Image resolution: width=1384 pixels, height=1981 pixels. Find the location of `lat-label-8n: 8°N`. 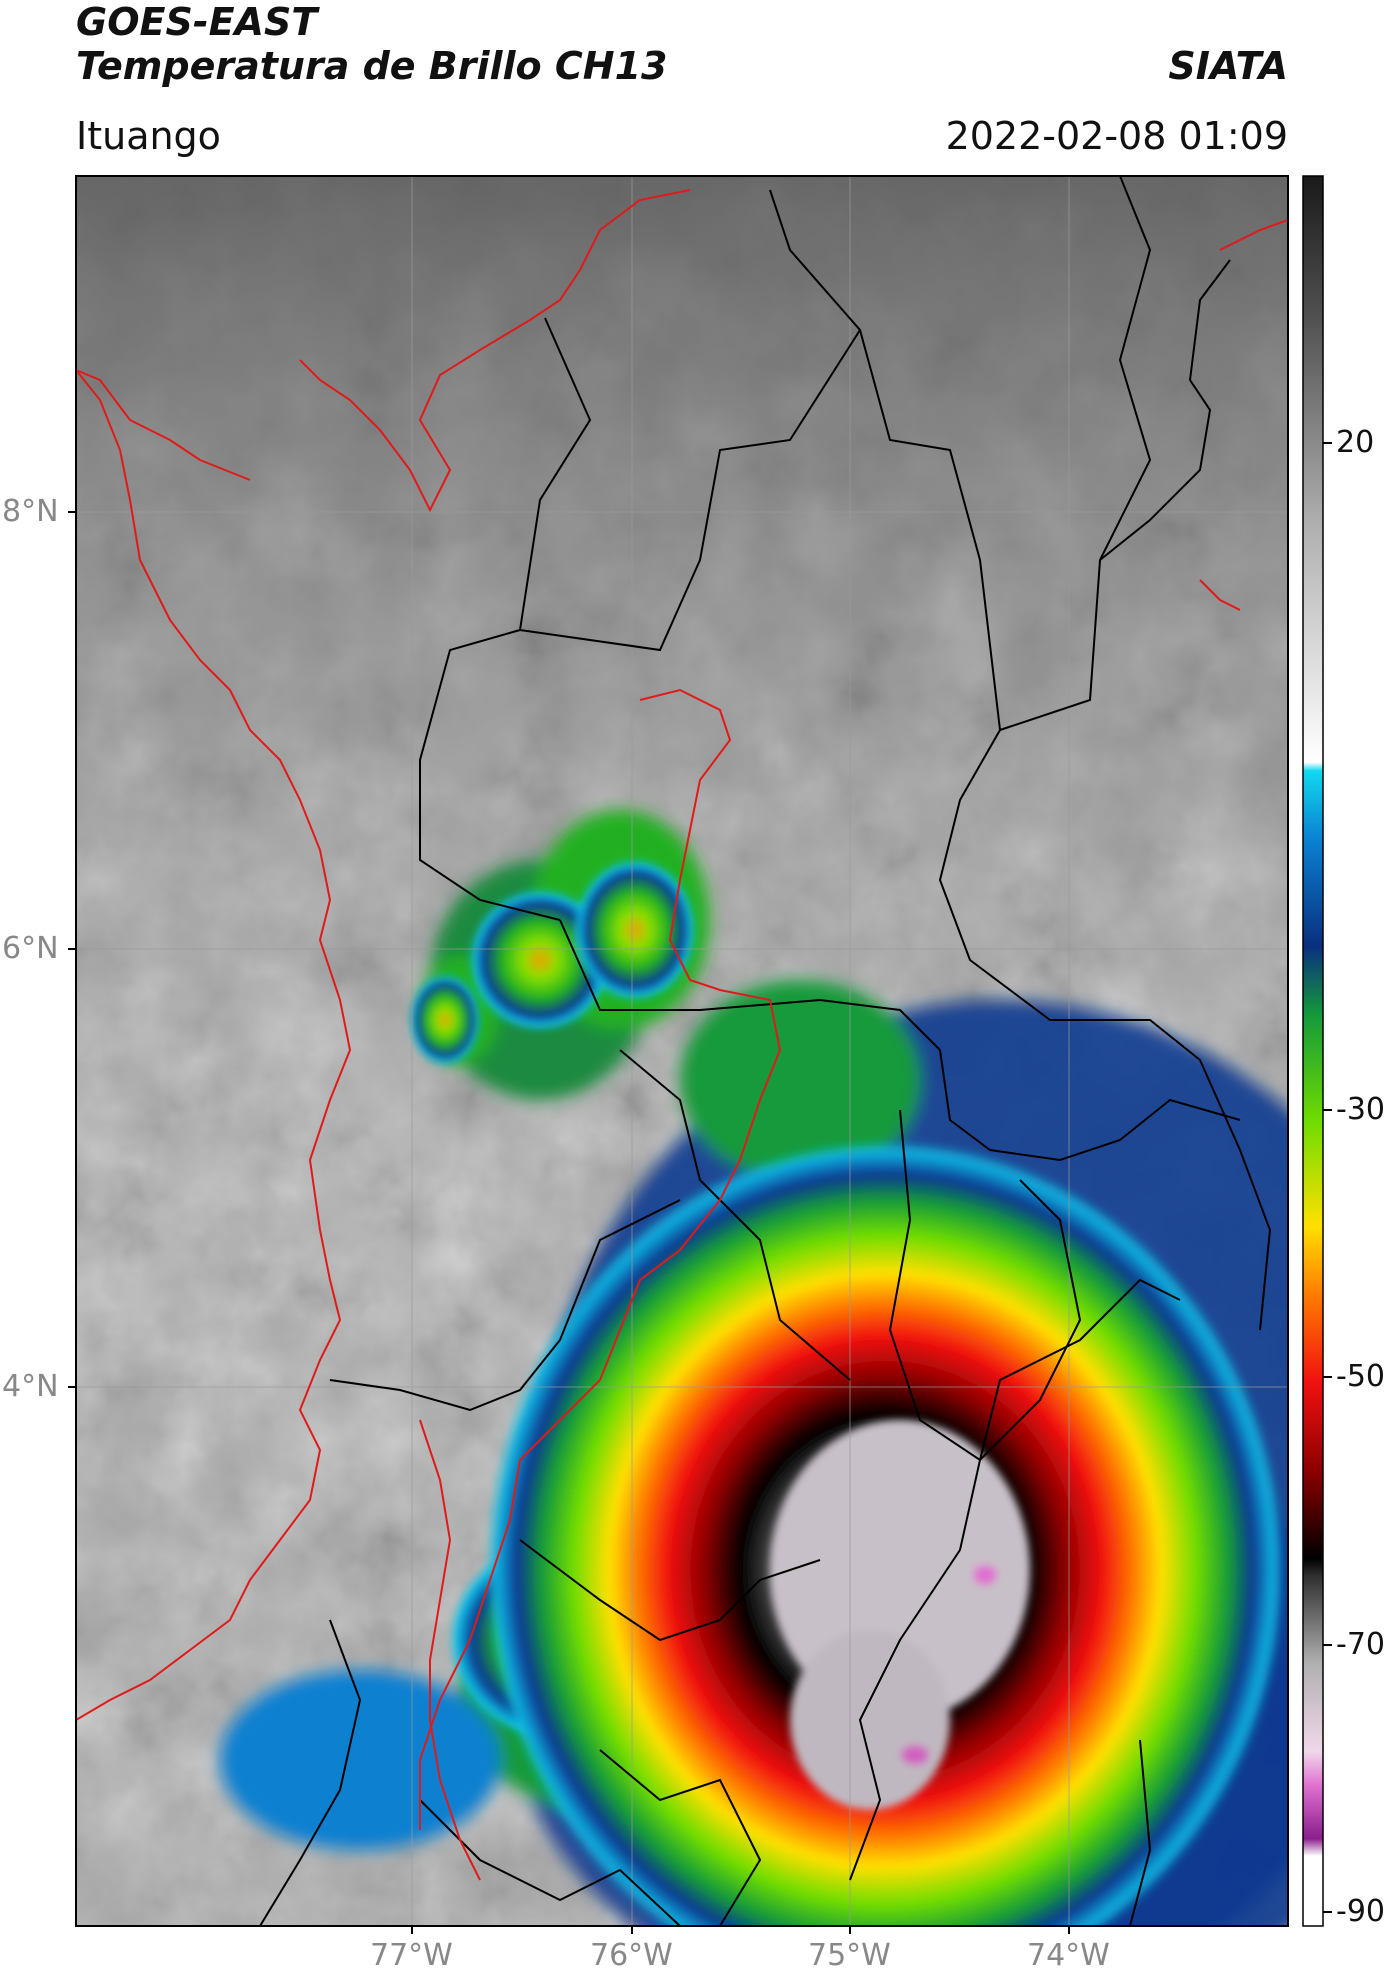

lat-label-8n: 8°N is located at coordinates (30, 511).